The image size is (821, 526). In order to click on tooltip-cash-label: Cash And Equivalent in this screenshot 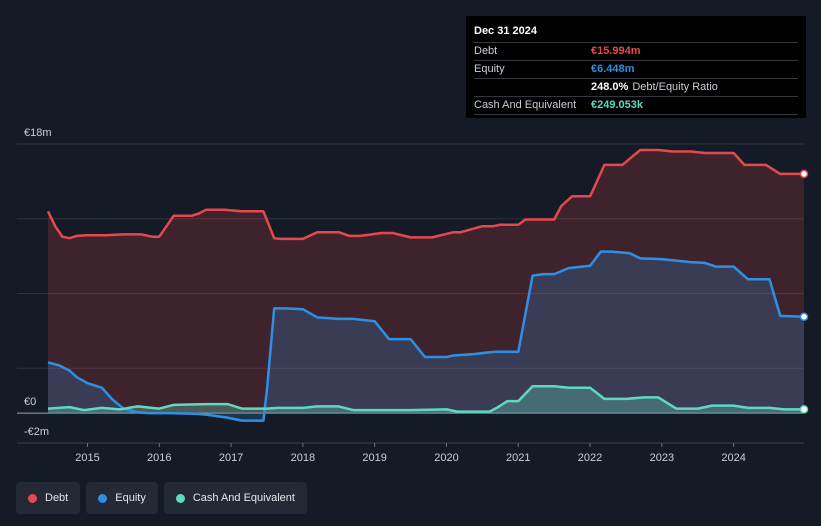, I will do `click(525, 105)`.